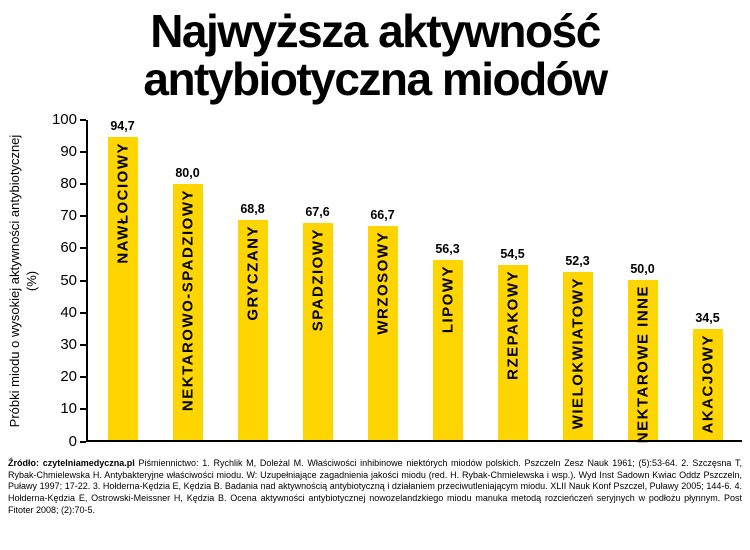  Describe the element at coordinates (642, 268) in the screenshot. I see `bar-value-label: 50,0` at that location.